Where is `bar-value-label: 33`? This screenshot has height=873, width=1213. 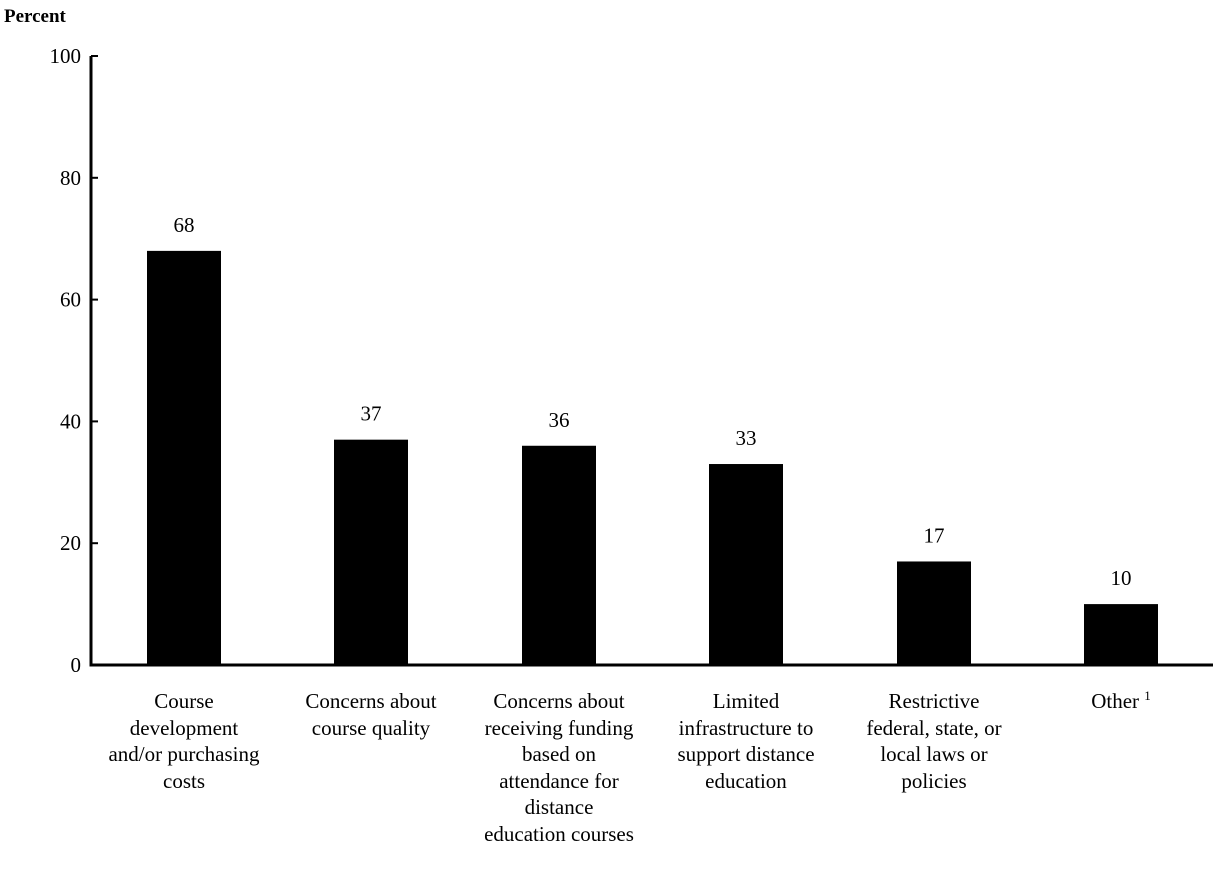 bar-value-label: 33 is located at coordinates (746, 438).